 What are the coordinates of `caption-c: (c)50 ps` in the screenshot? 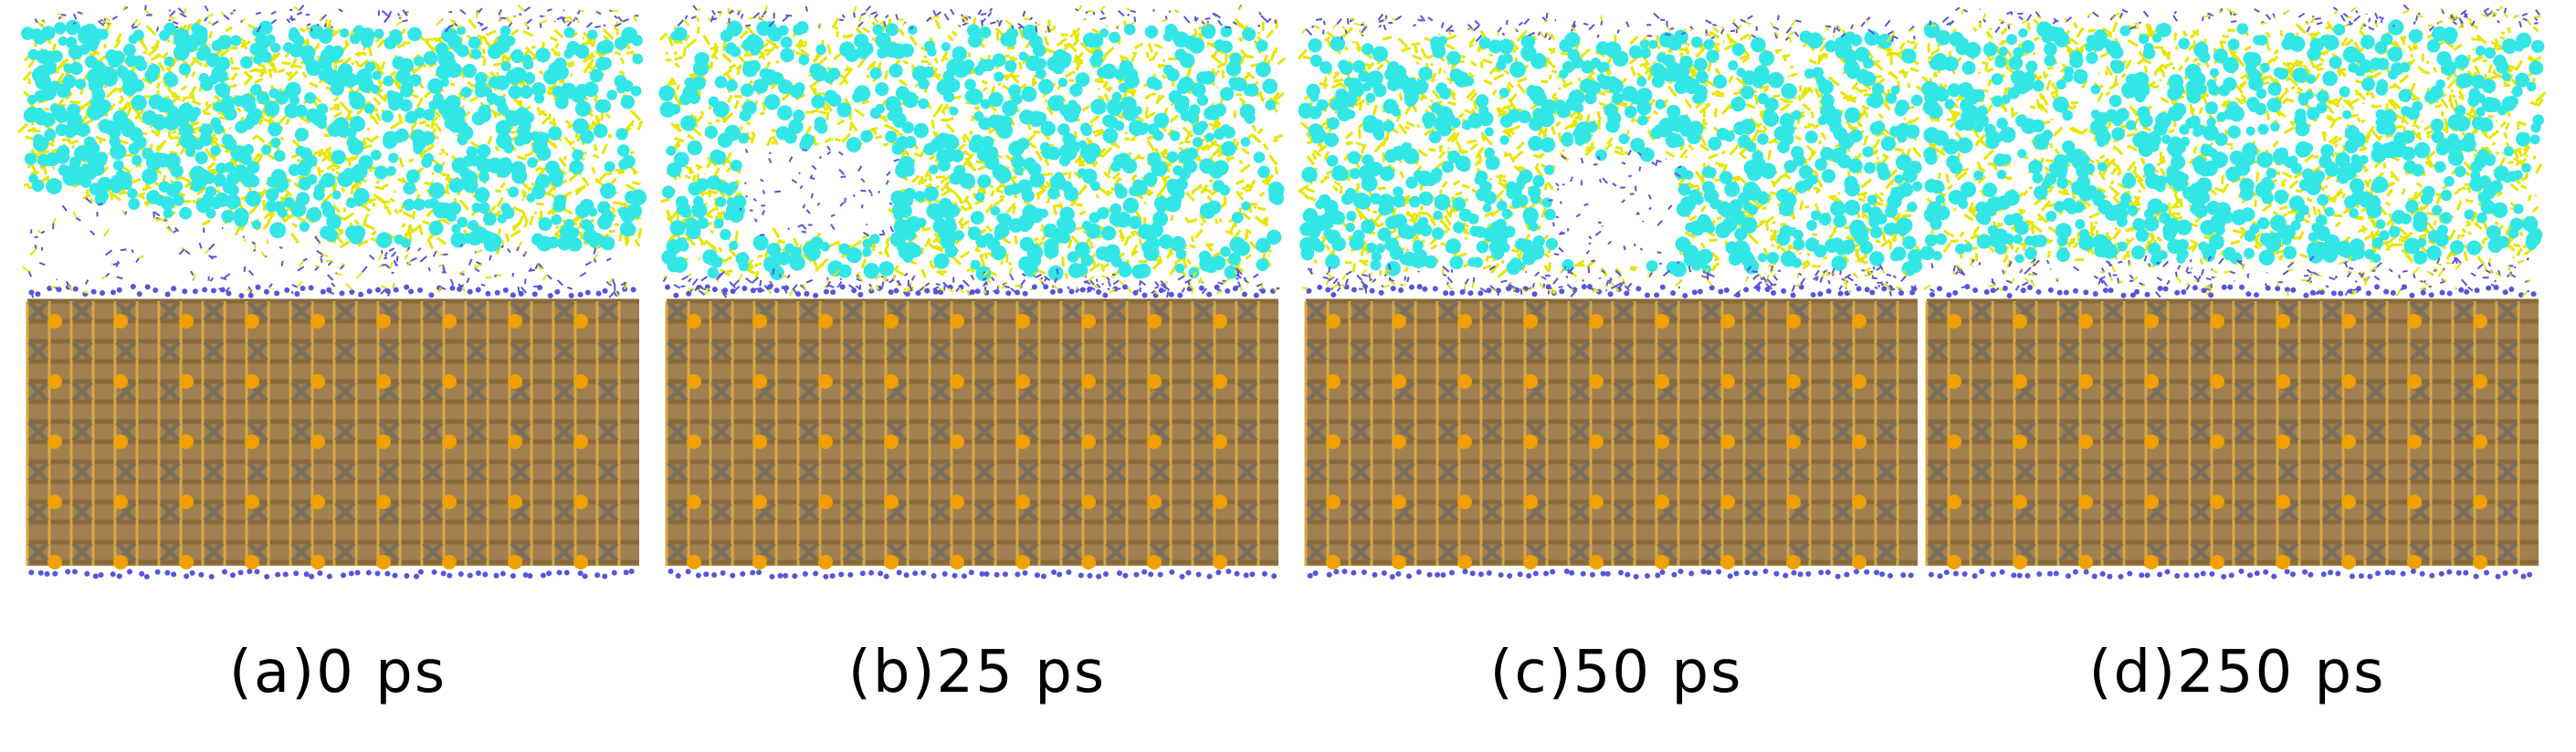 It's located at (1616, 672).